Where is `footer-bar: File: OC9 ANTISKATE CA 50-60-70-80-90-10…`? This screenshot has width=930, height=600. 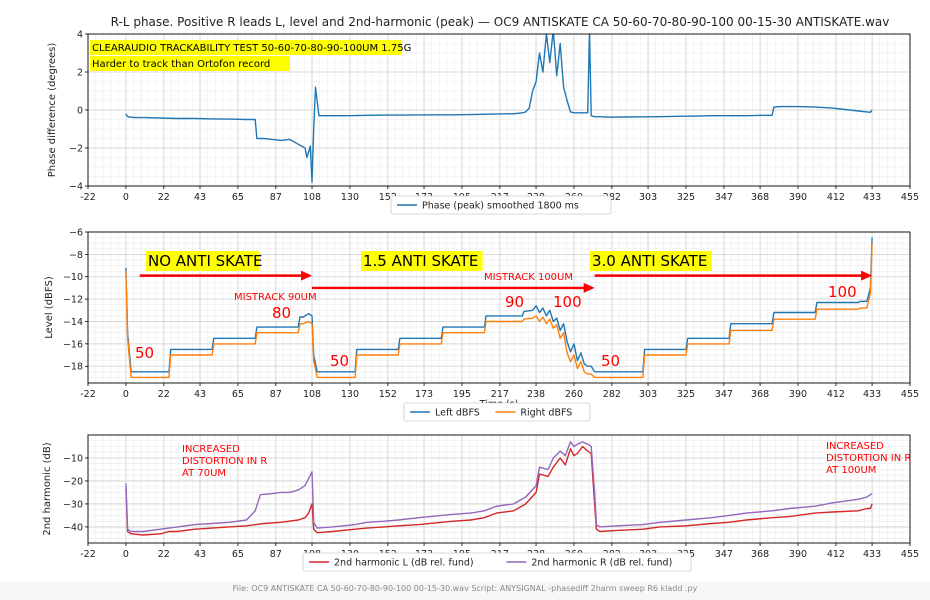
footer-bar: File: OC9 ANTISKATE CA 50-60-70-80-90-10… is located at coordinates (465, 591).